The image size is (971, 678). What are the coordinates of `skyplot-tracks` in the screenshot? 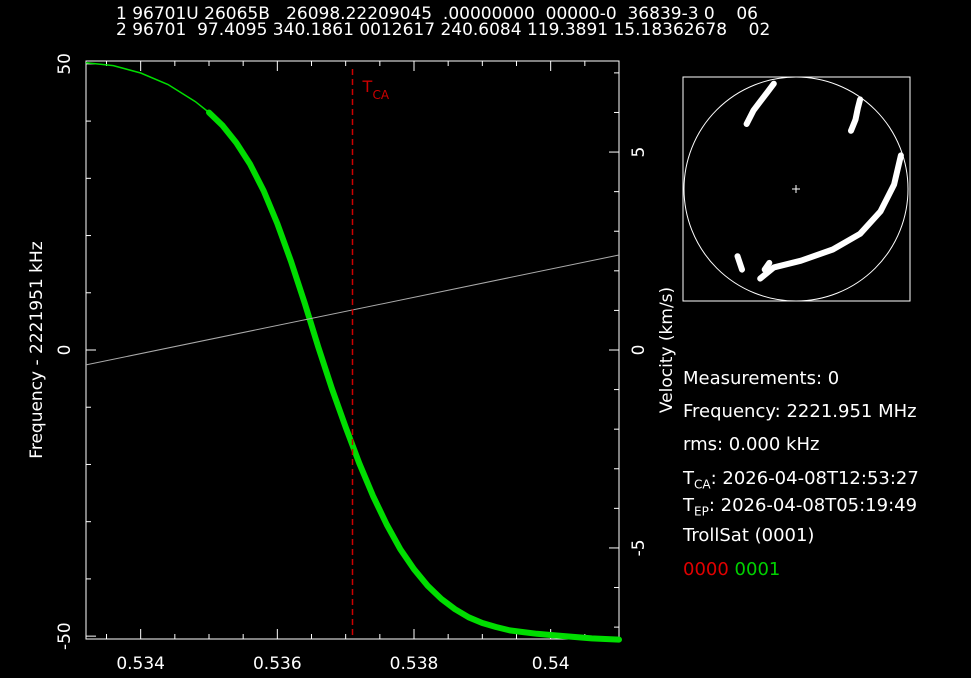 It's located at (819, 181).